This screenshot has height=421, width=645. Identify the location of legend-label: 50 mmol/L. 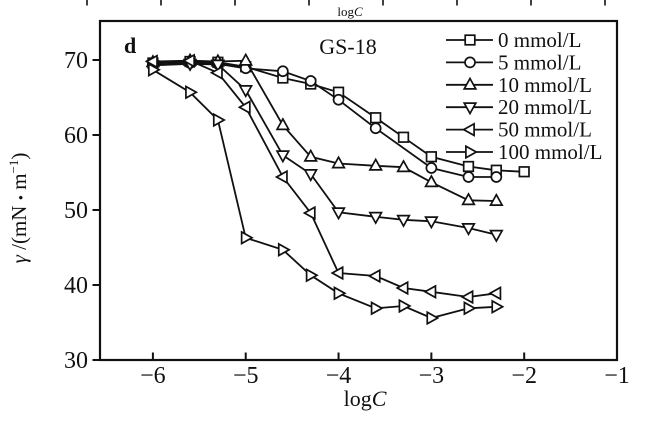
(545, 130).